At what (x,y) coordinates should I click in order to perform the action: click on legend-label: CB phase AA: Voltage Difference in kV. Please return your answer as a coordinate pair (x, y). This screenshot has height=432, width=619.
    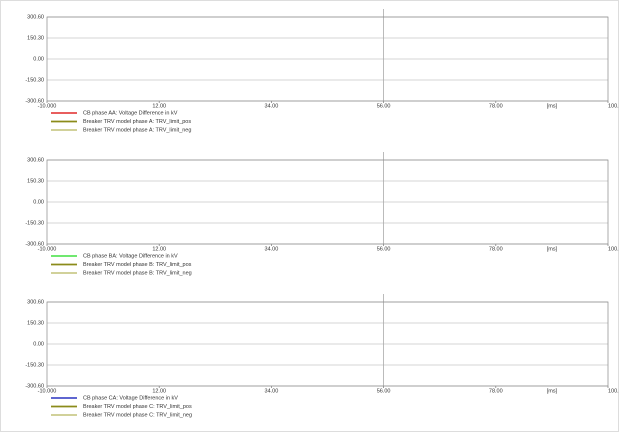
    Looking at the image, I should click on (130, 113).